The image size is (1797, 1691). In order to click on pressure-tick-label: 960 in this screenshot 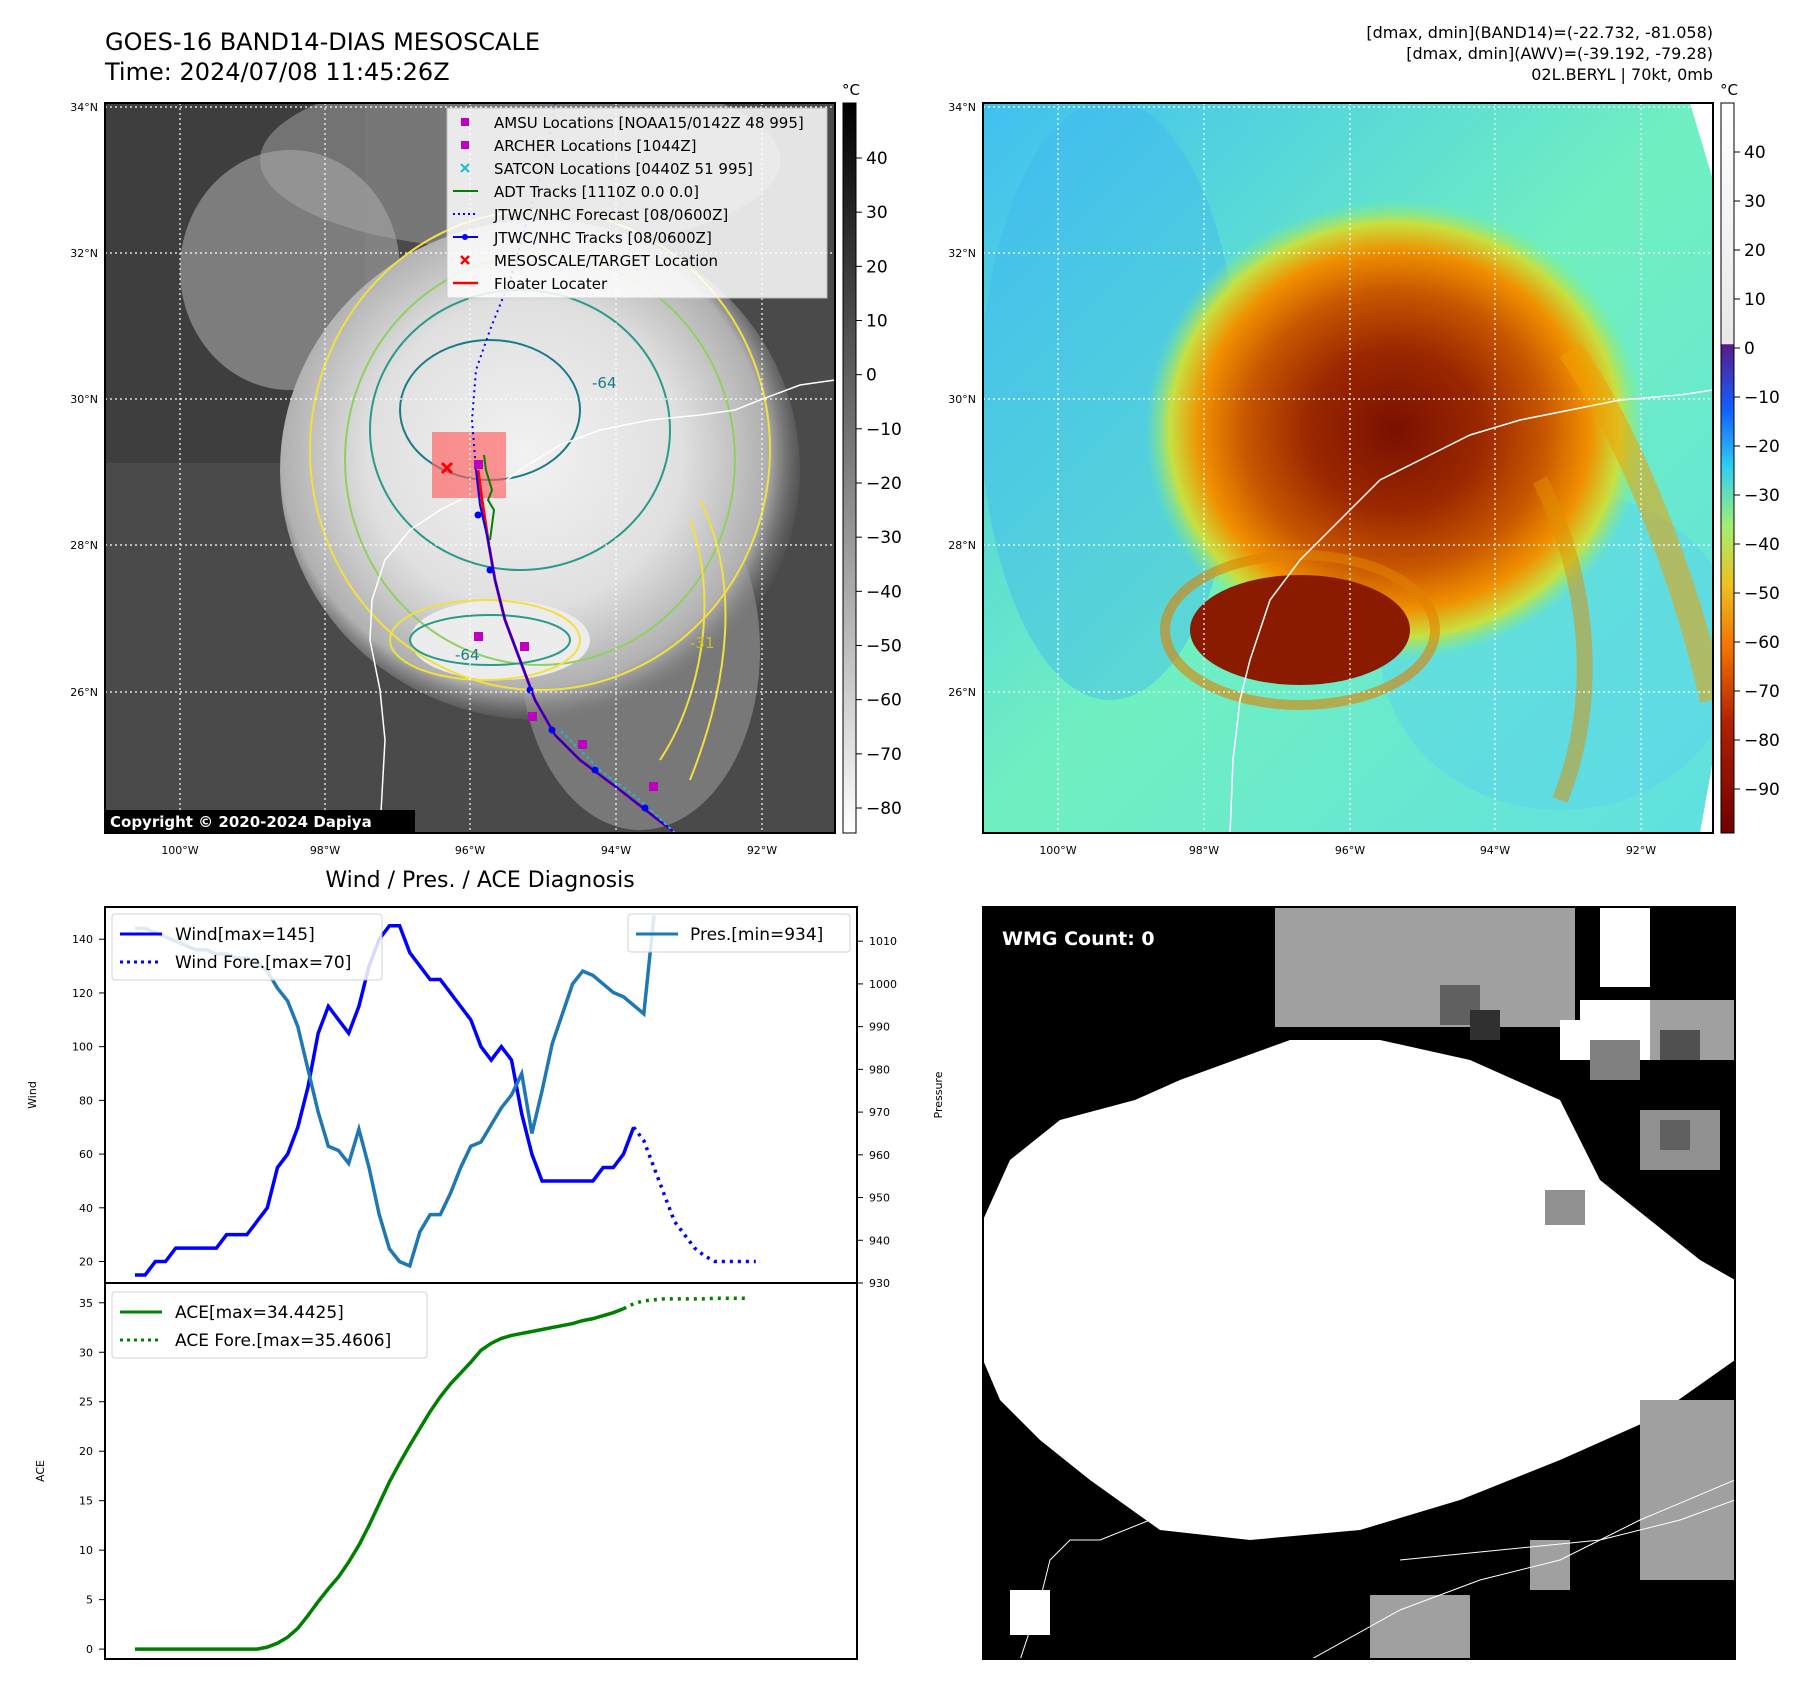, I will do `click(879, 1155)`.